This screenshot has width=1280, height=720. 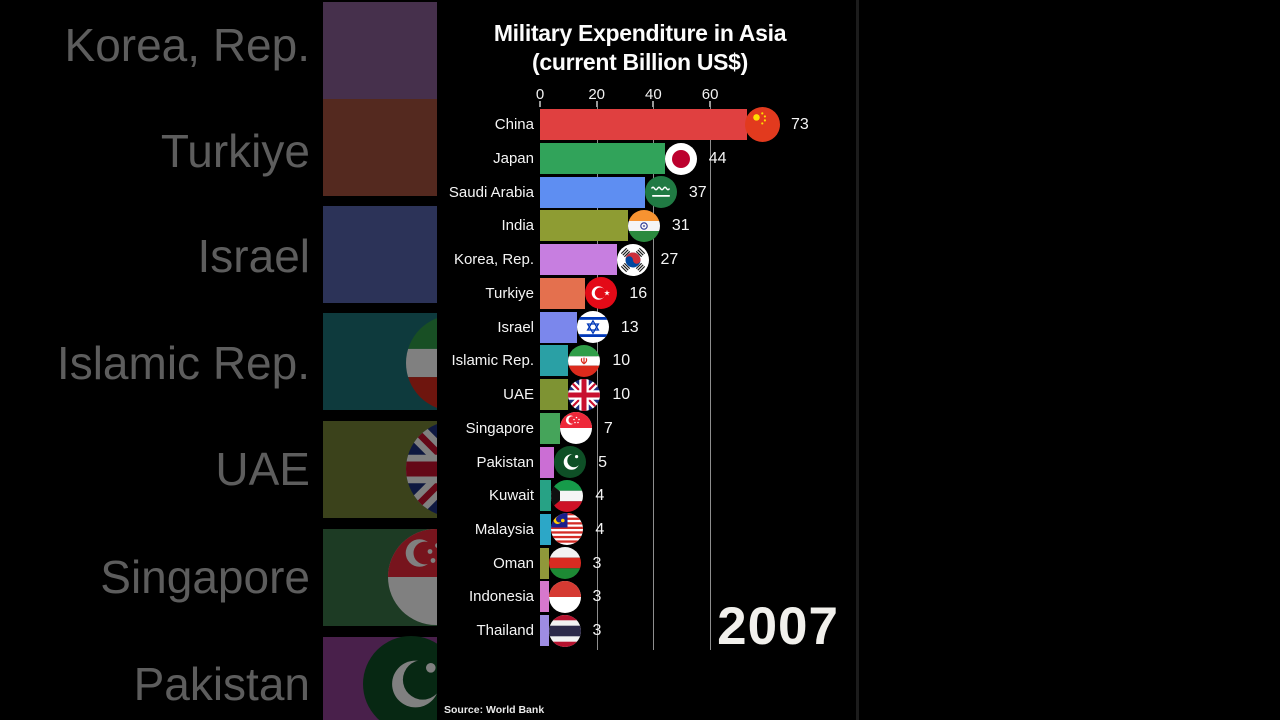 What do you see at coordinates (518, 395) in the screenshot?
I see `country-label: UAE` at bounding box center [518, 395].